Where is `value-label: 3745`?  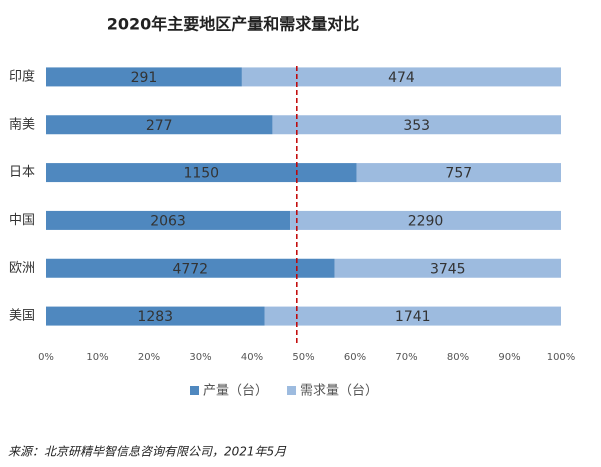
value-label: 3745 is located at coordinates (448, 269).